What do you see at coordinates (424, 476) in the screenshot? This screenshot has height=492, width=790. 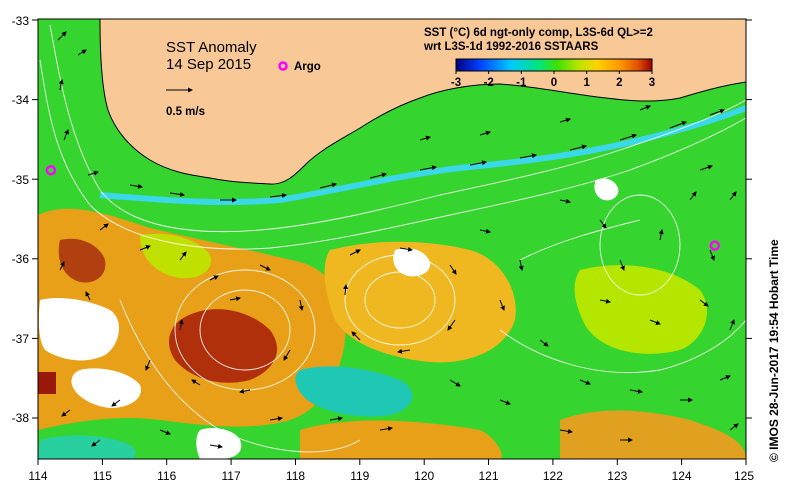 I see `x-tick-label: 120` at bounding box center [424, 476].